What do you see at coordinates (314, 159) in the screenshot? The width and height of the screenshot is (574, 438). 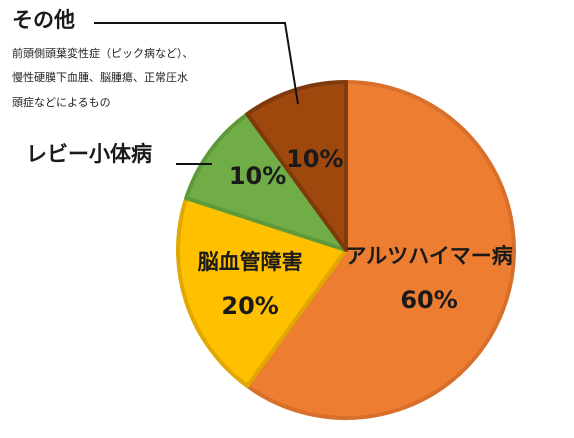 I see `slice-value-other: 10%` at bounding box center [314, 159].